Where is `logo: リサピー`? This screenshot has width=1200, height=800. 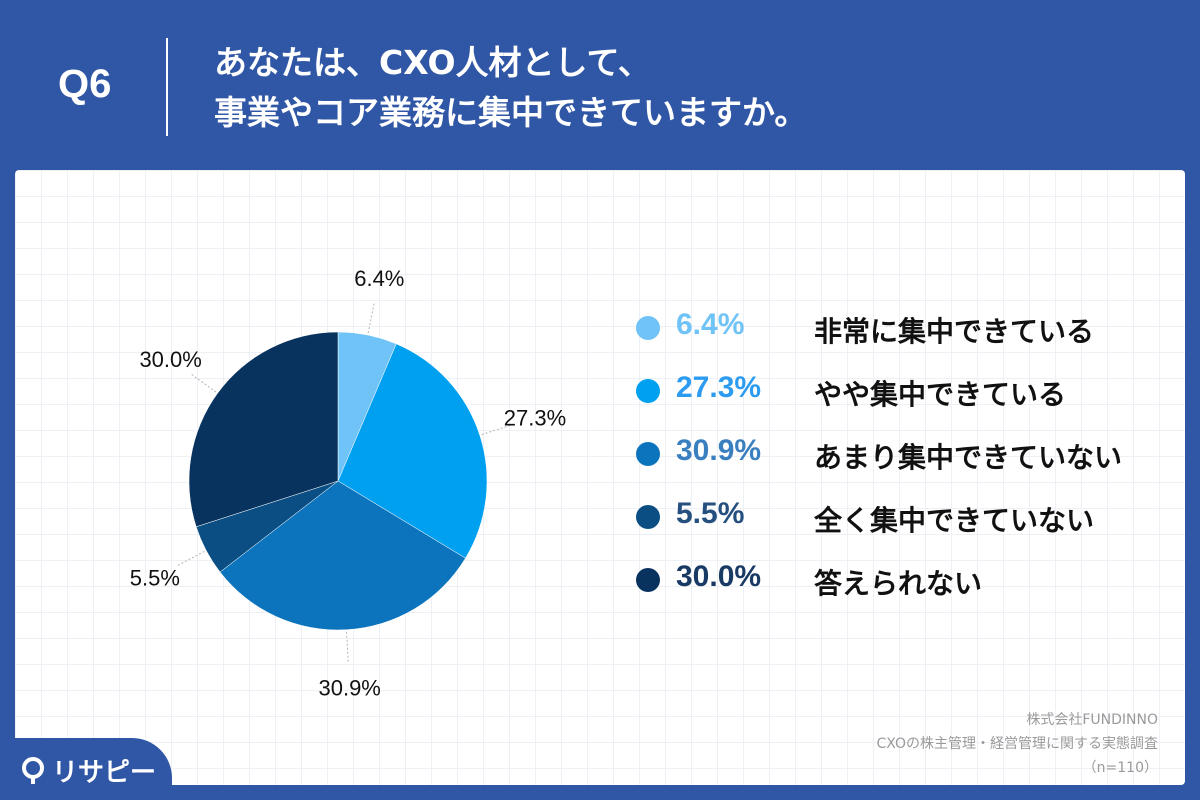
logo: リサピー is located at coordinates (86, 769).